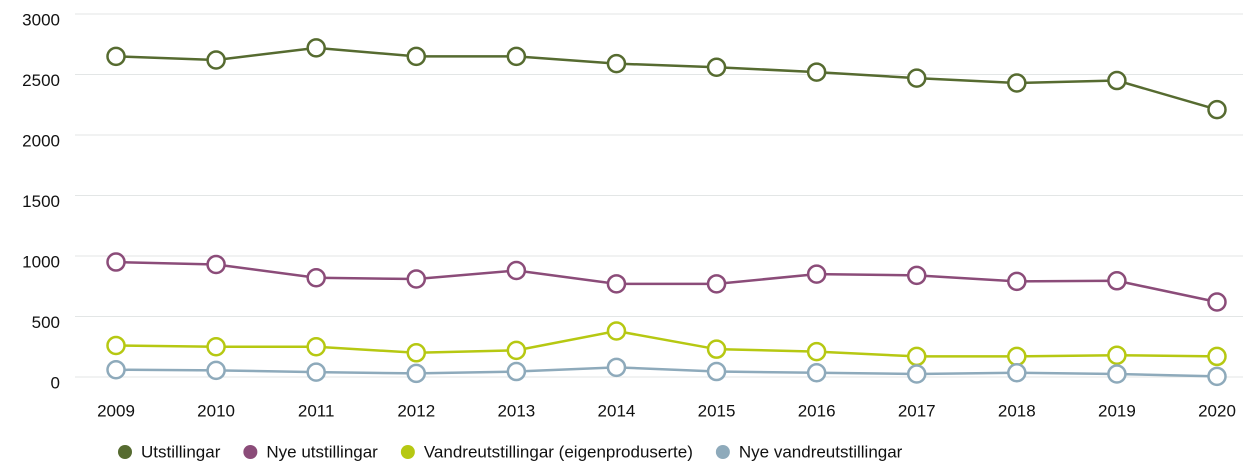 The height and width of the screenshot is (465, 1243). I want to click on y-tick-label: 500, so click(46, 322).